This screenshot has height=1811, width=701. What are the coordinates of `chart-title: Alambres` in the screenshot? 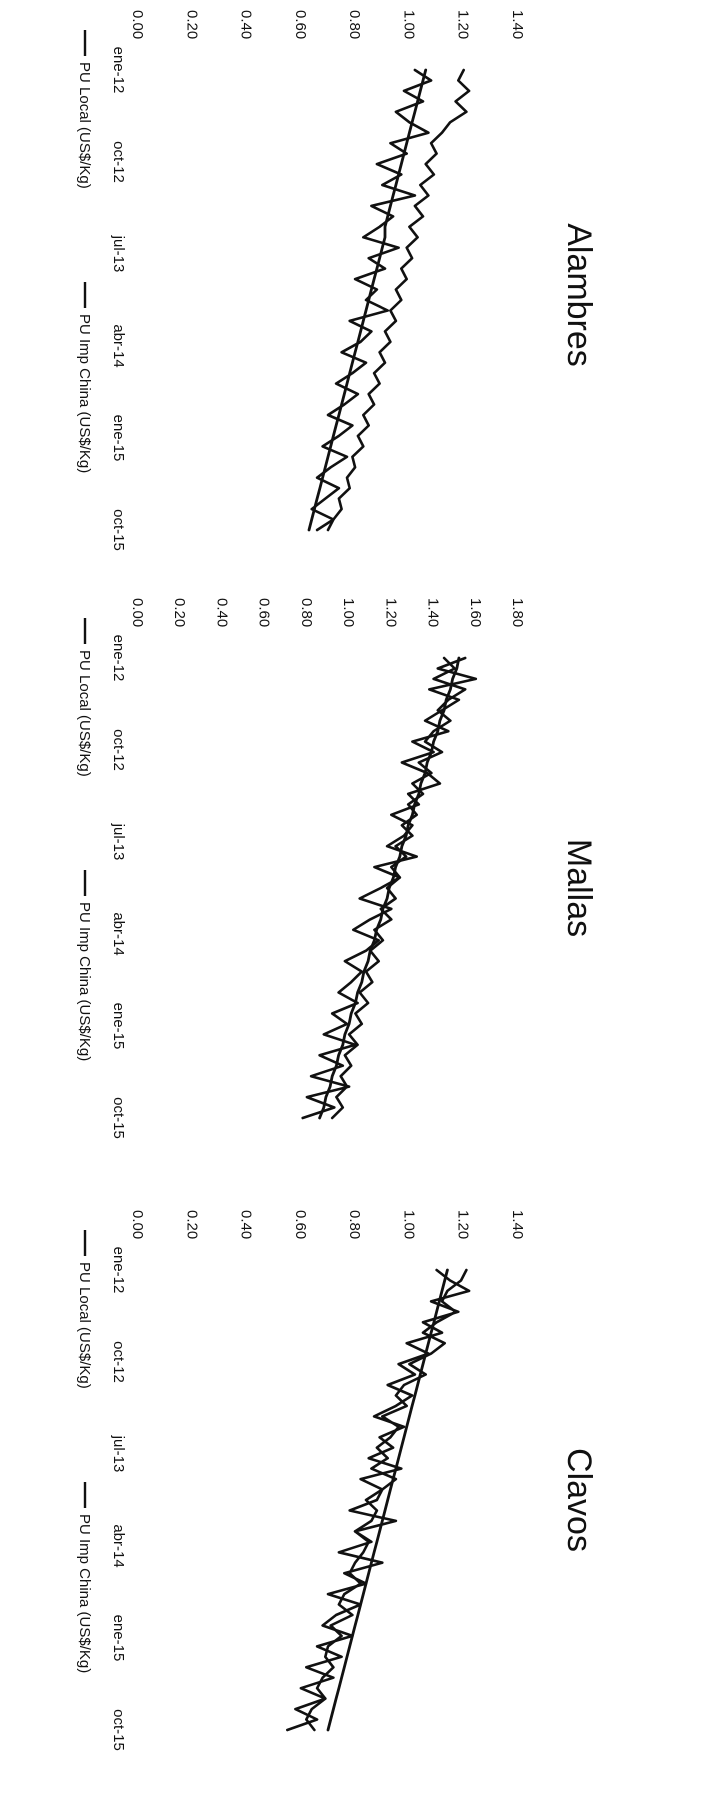 It's located at (579, 295).